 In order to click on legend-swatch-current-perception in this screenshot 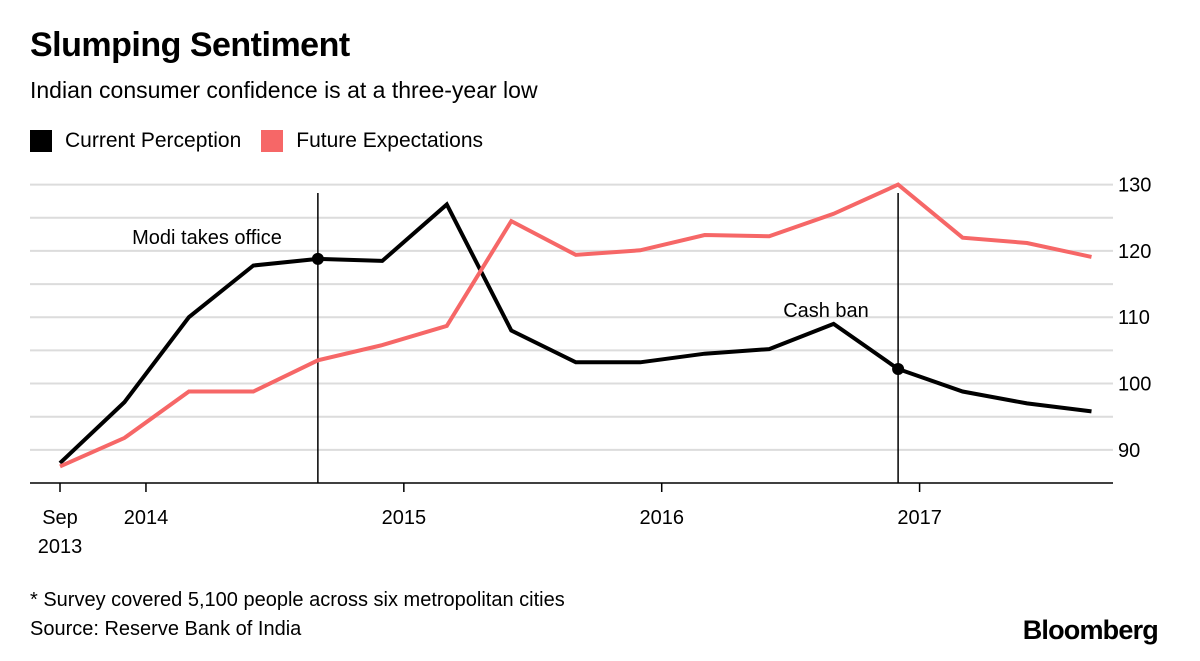, I will do `click(41, 141)`.